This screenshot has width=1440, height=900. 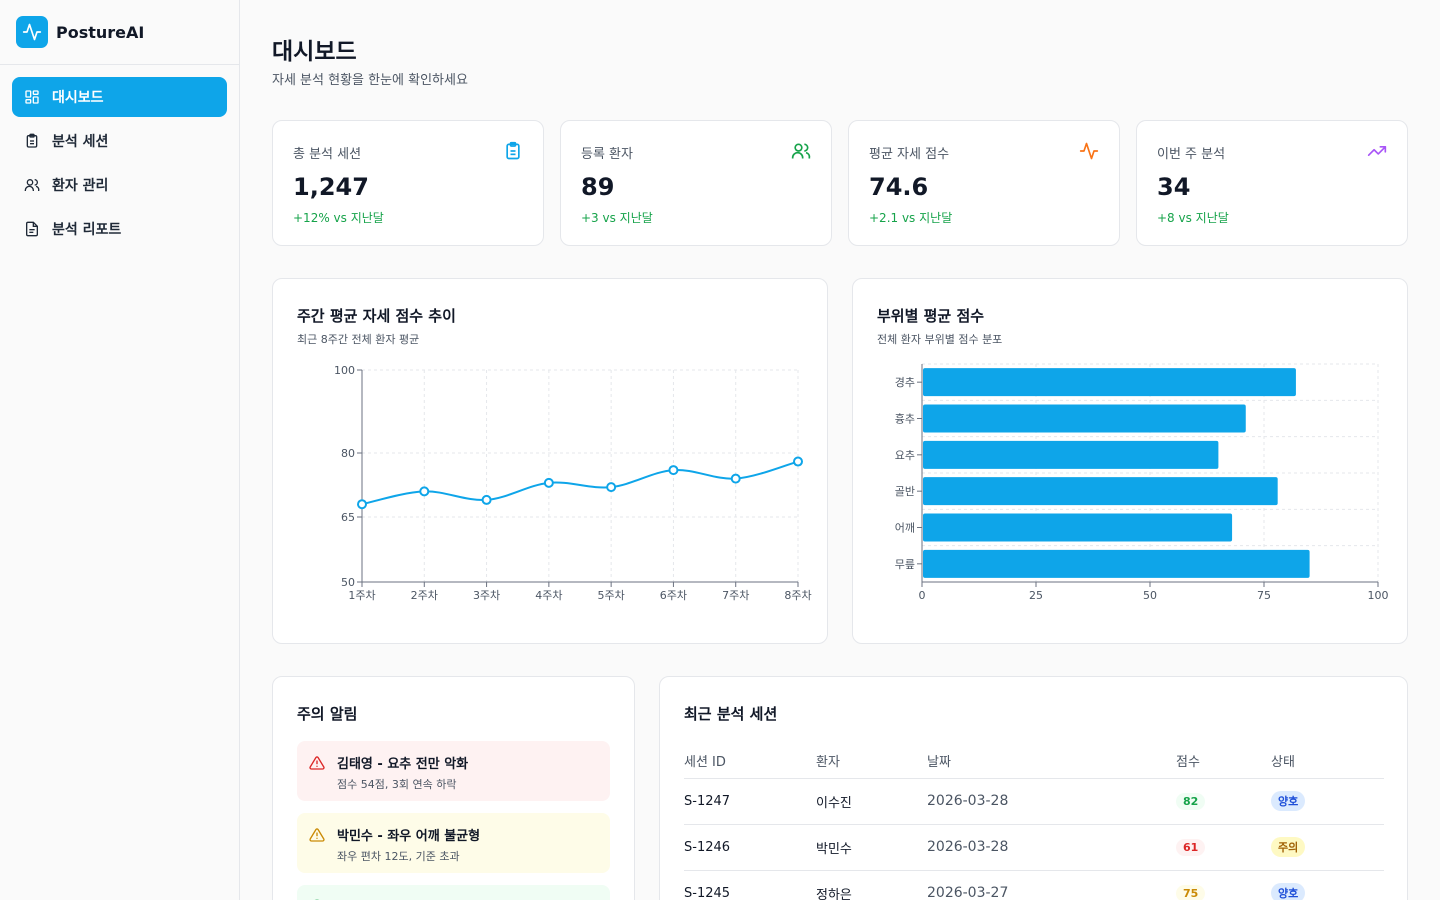 I want to click on weekly-score-line-chart: 50 65 80 100 1주차 2주차 3주차 4주차 5주차 6주차 7주차 8주차, so click(x=573, y=483).